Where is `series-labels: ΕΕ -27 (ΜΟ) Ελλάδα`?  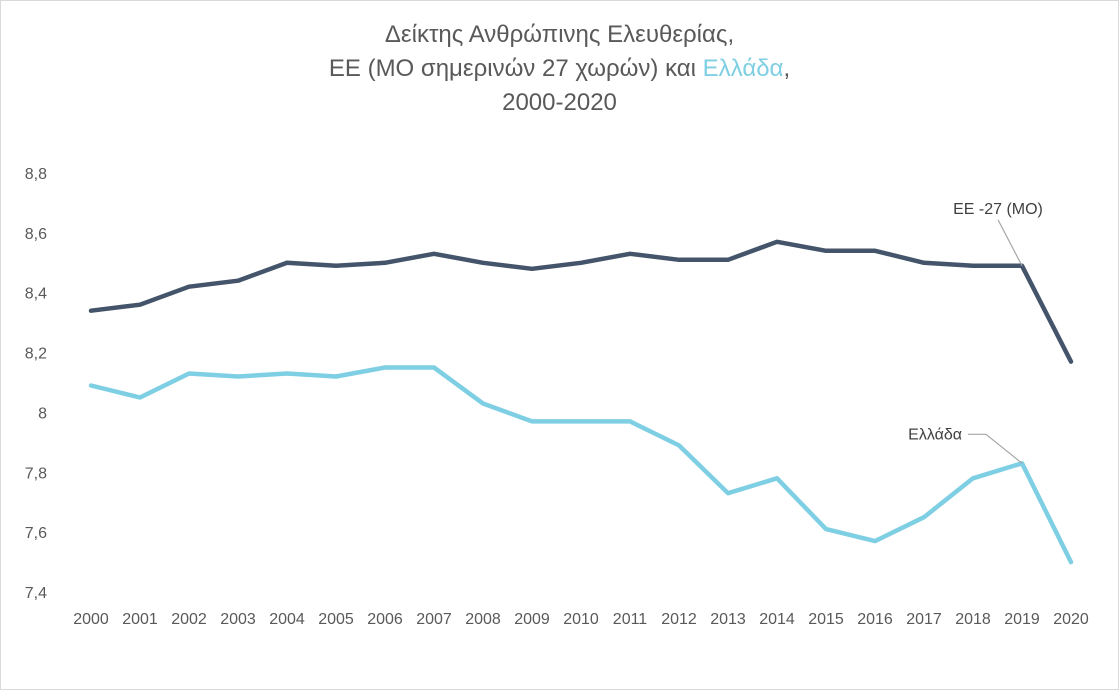
series-labels: ΕΕ -27 (ΜΟ) Ελλάδα is located at coordinates (975, 322).